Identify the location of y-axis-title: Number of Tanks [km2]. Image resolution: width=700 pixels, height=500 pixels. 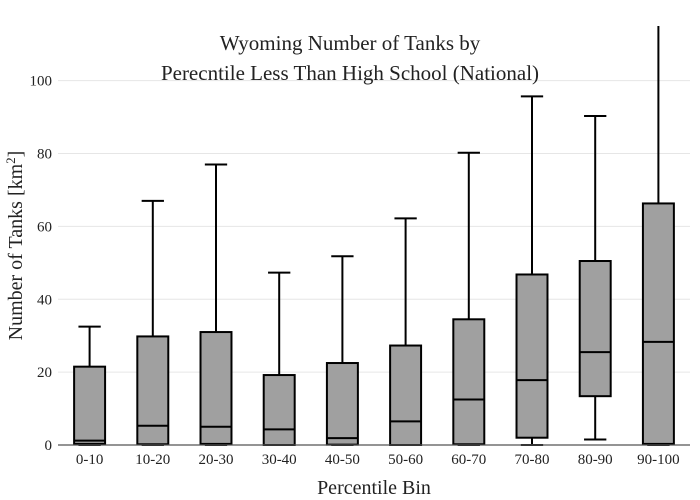
(15, 246).